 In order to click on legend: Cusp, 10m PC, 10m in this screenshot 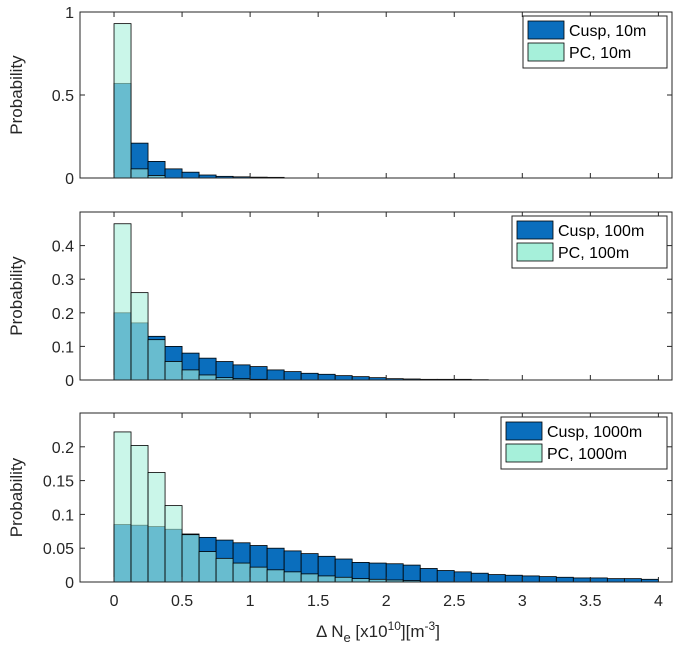, I will do `click(595, 42)`.